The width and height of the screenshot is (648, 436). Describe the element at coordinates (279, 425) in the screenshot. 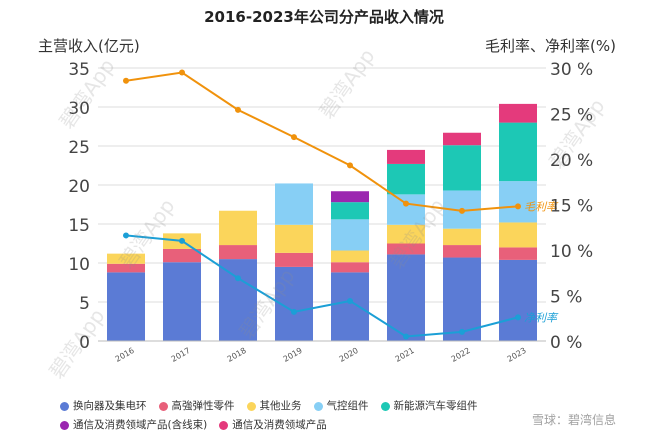

I see `legend-label: 通信及消费领域产品` at that location.